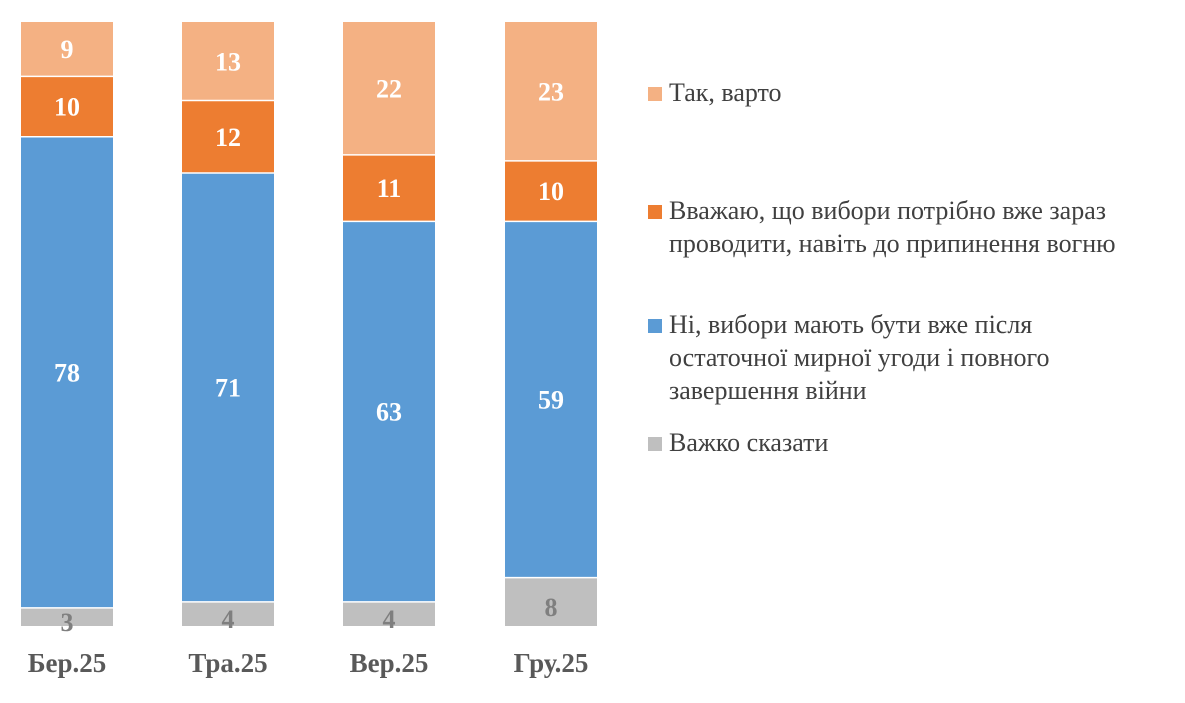 The image size is (1185, 703). I want to click on data-label: 22, so click(389, 88).